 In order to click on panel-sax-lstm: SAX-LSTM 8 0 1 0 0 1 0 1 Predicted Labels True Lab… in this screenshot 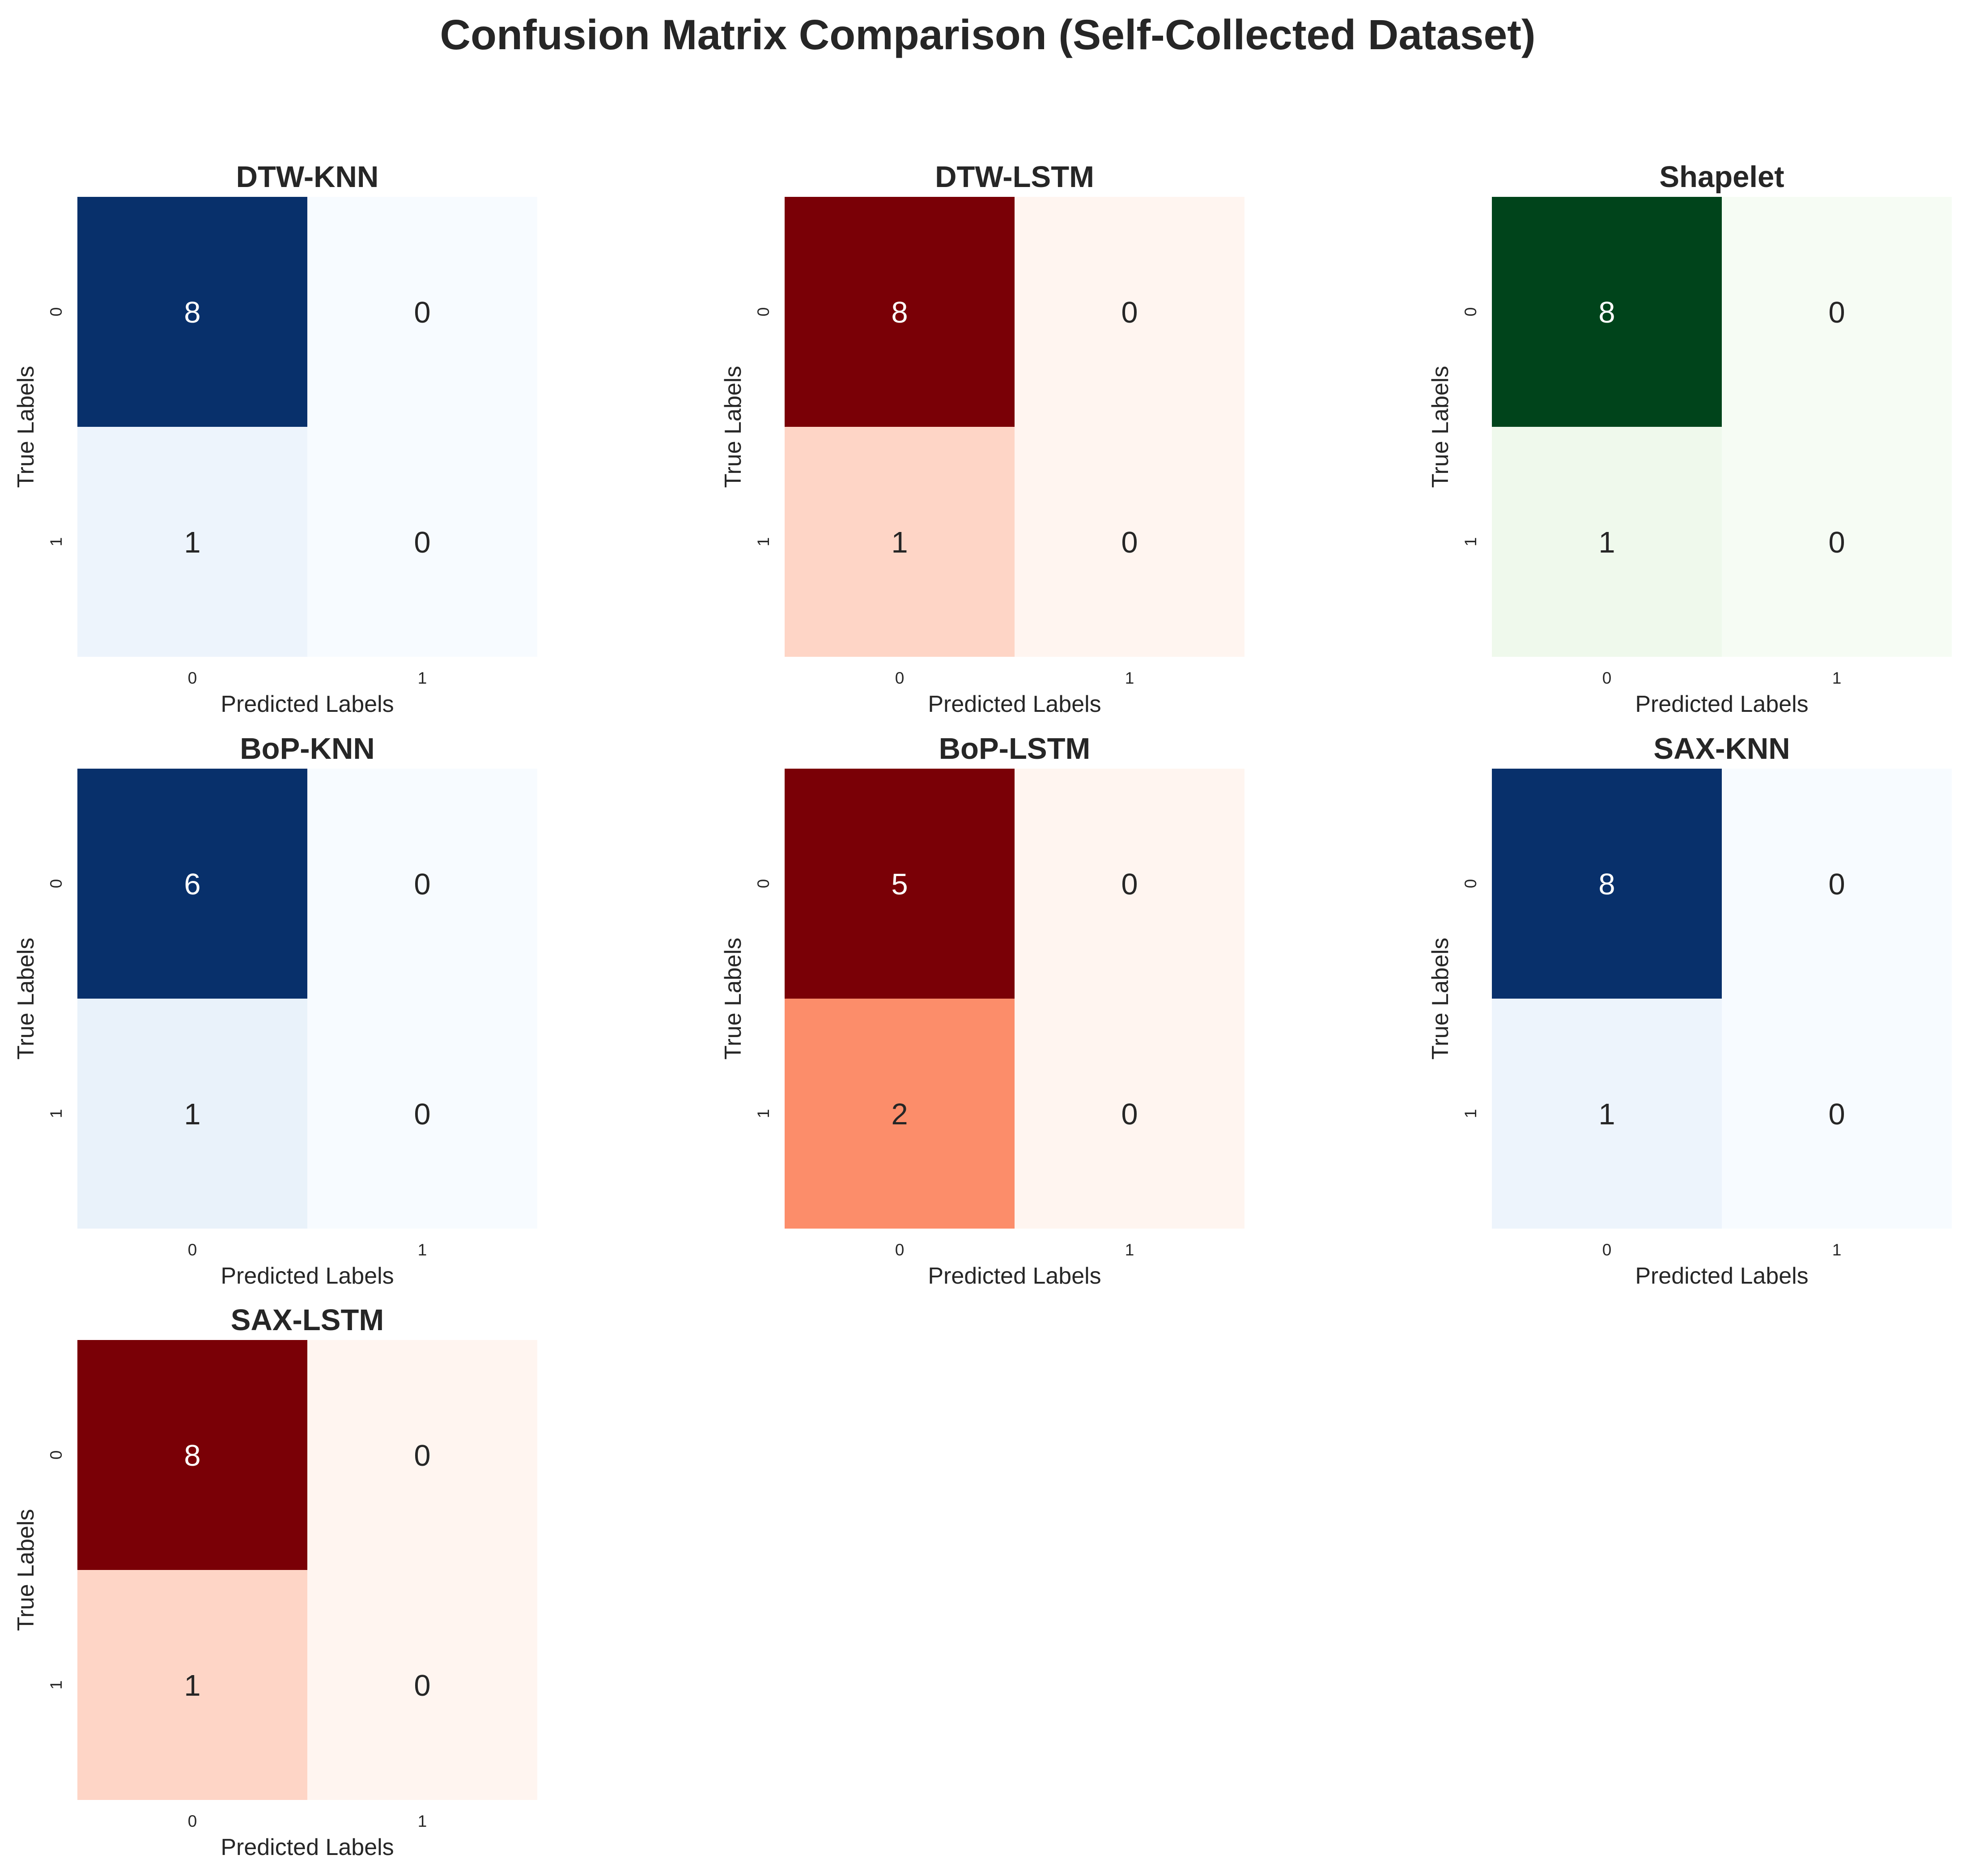, I will do `click(275, 1581)`.